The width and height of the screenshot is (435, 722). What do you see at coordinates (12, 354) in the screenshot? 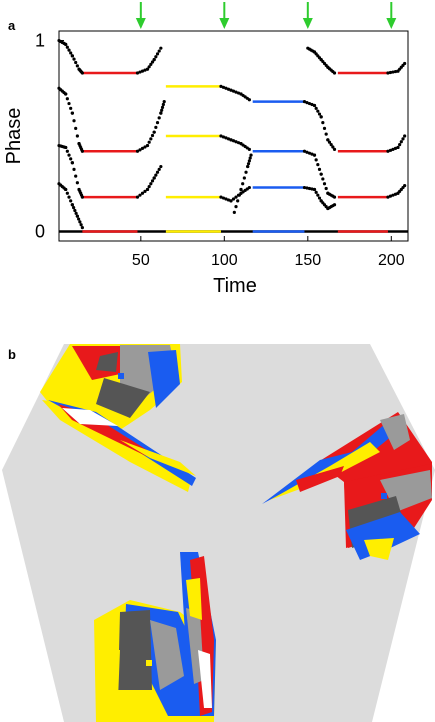
I see `panel-b-label: b` at bounding box center [12, 354].